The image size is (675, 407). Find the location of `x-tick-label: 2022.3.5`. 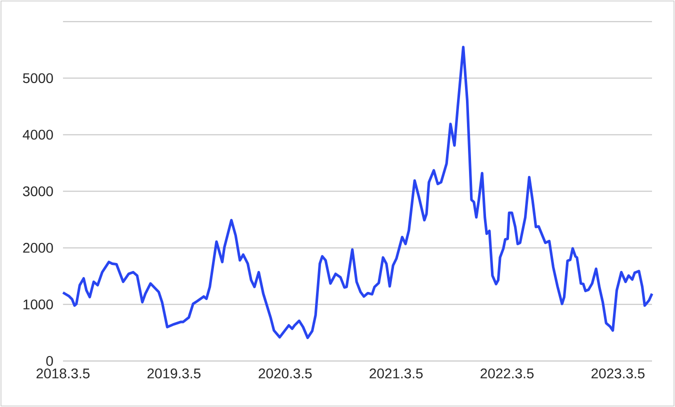

x-tick-label: 2022.3.5 is located at coordinates (507, 373).